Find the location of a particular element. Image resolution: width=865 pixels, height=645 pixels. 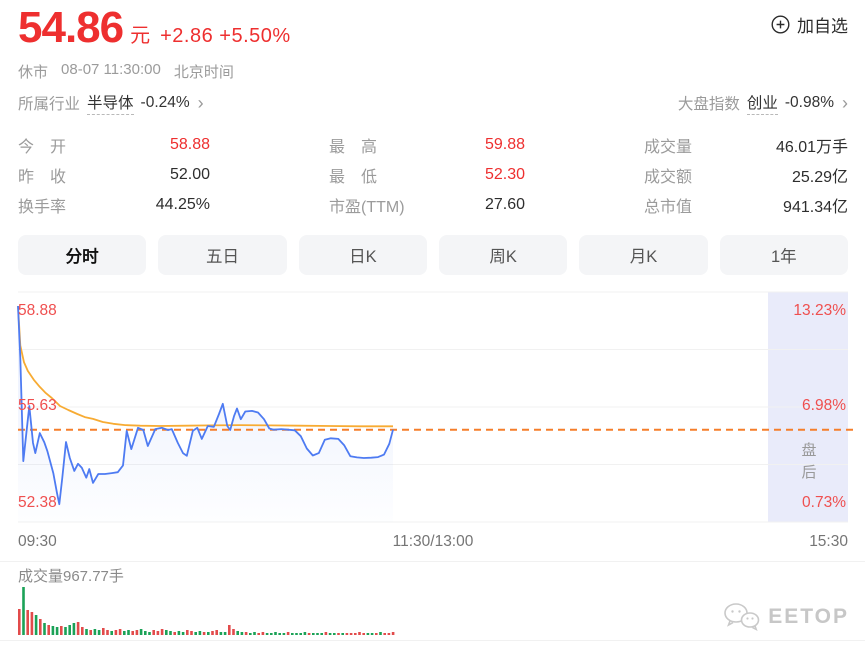

period-tabs: 分时 五日 日K 周K 月K 1年 is located at coordinates (432, 255).